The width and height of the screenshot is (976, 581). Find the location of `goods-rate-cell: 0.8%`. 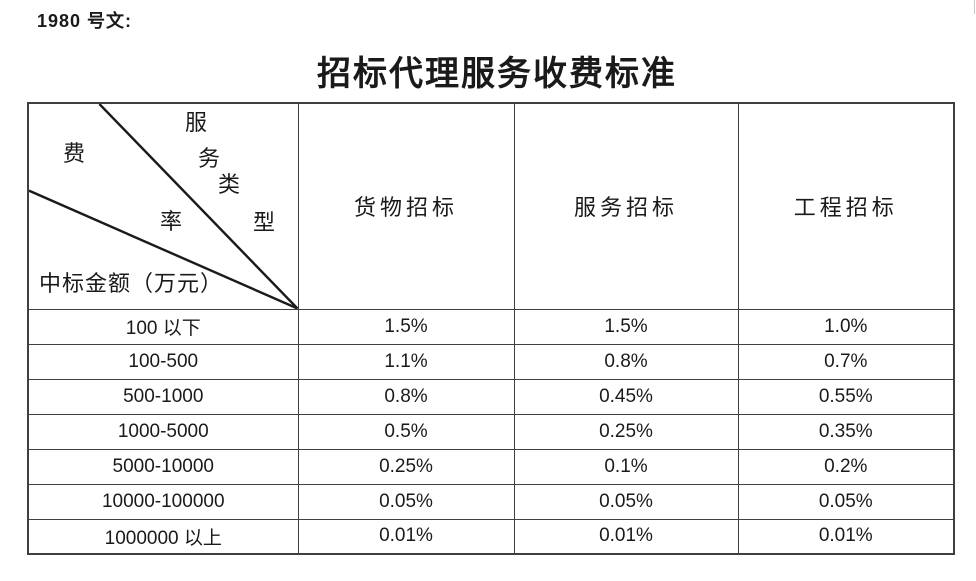

goods-rate-cell: 0.8% is located at coordinates (406, 396).